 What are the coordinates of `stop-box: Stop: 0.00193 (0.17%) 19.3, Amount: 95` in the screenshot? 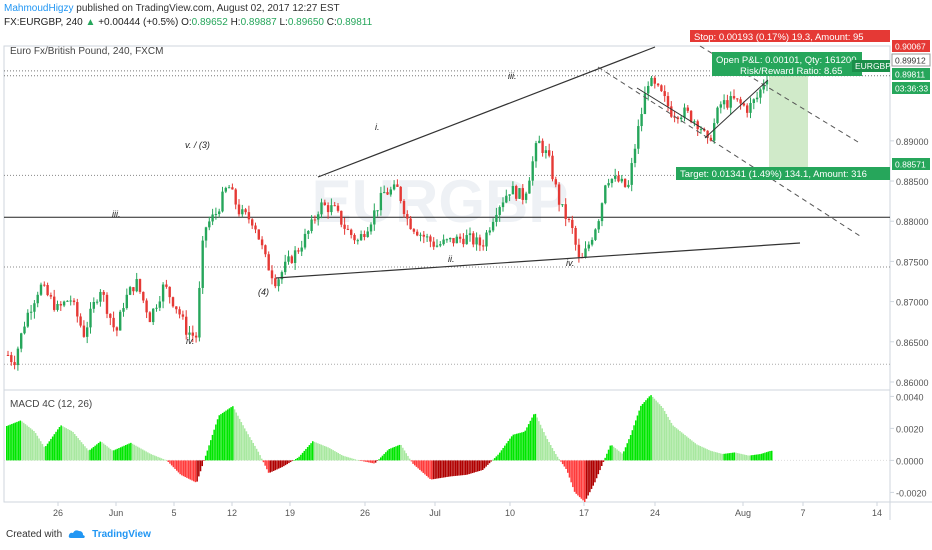 It's located at (790, 36).